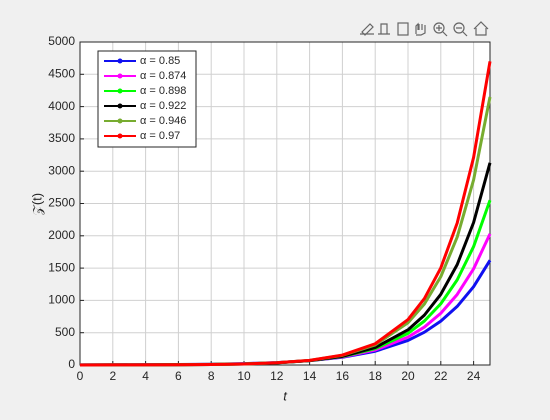  Describe the element at coordinates (145, 376) in the screenshot. I see `x-tick-label: 4` at that location.